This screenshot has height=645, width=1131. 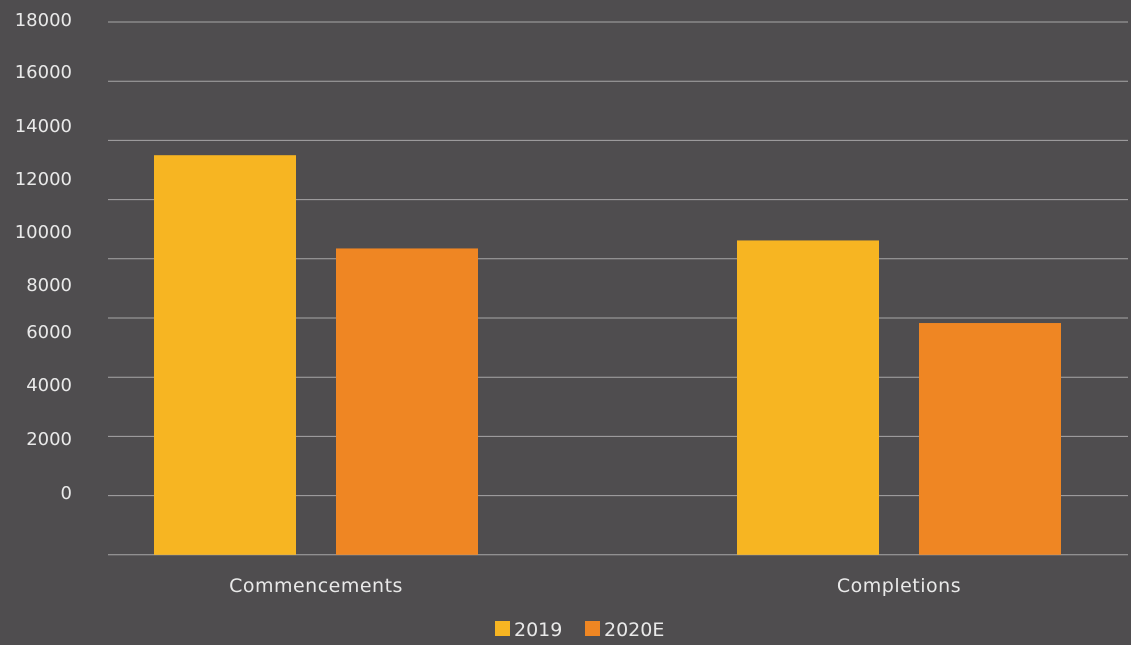 I want to click on y-tick-label: 2000, so click(x=49, y=439).